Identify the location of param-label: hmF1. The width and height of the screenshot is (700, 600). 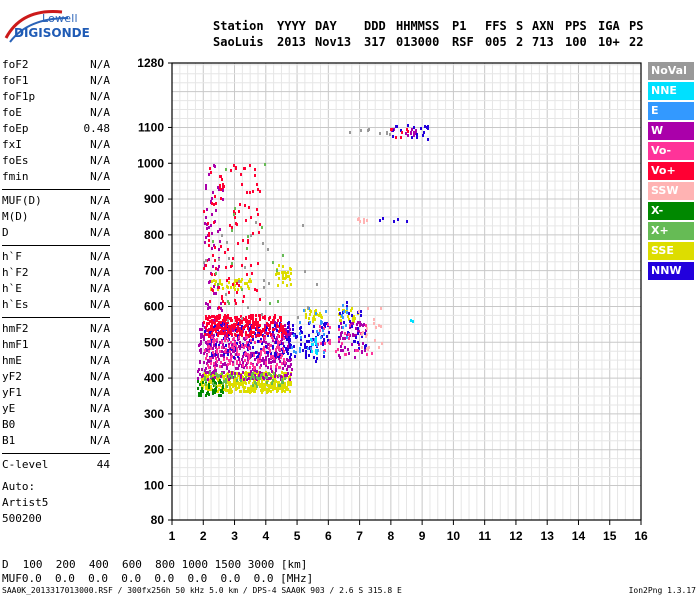
(15, 344).